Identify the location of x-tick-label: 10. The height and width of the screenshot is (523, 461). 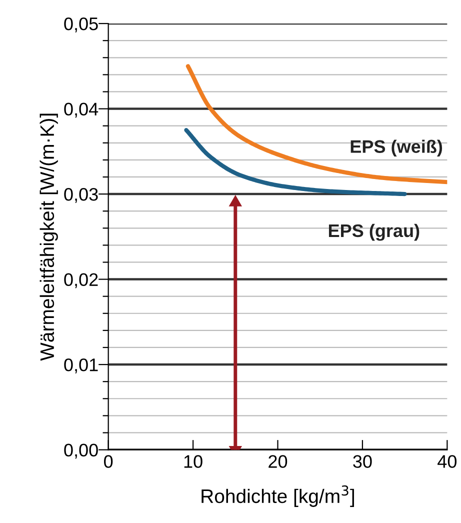
(193, 461).